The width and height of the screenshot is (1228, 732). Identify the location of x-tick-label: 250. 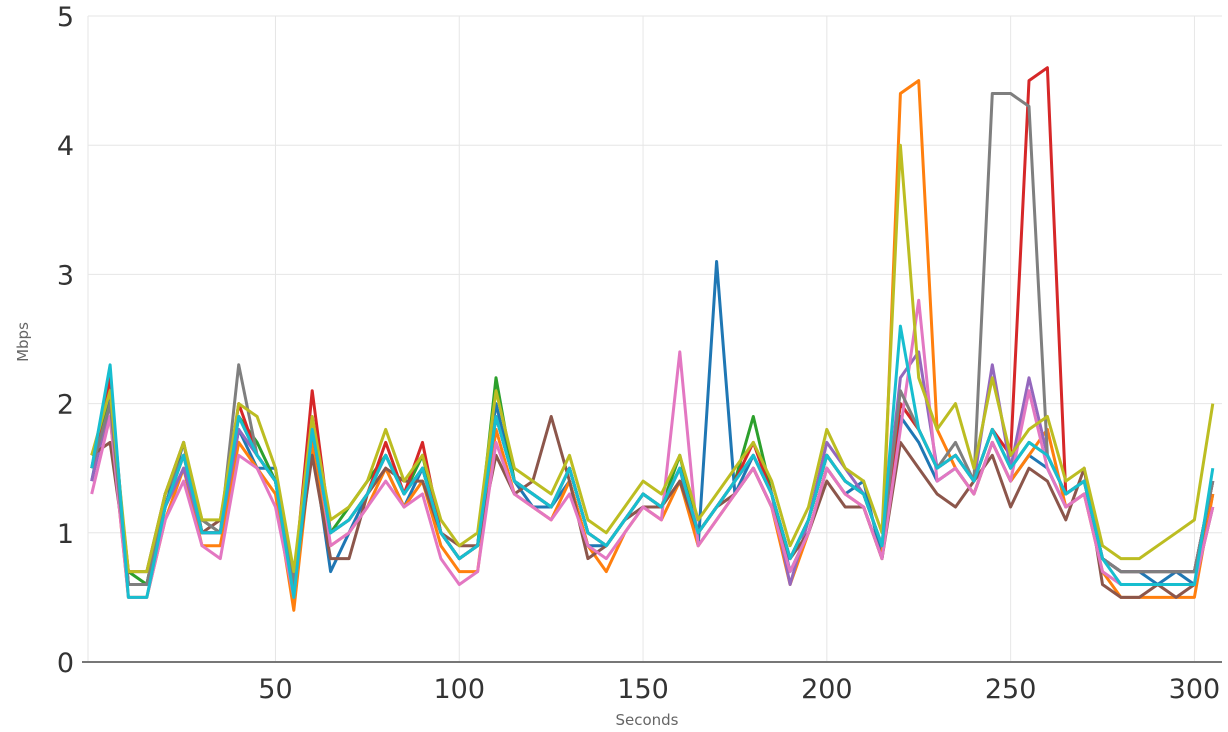
(1011, 689).